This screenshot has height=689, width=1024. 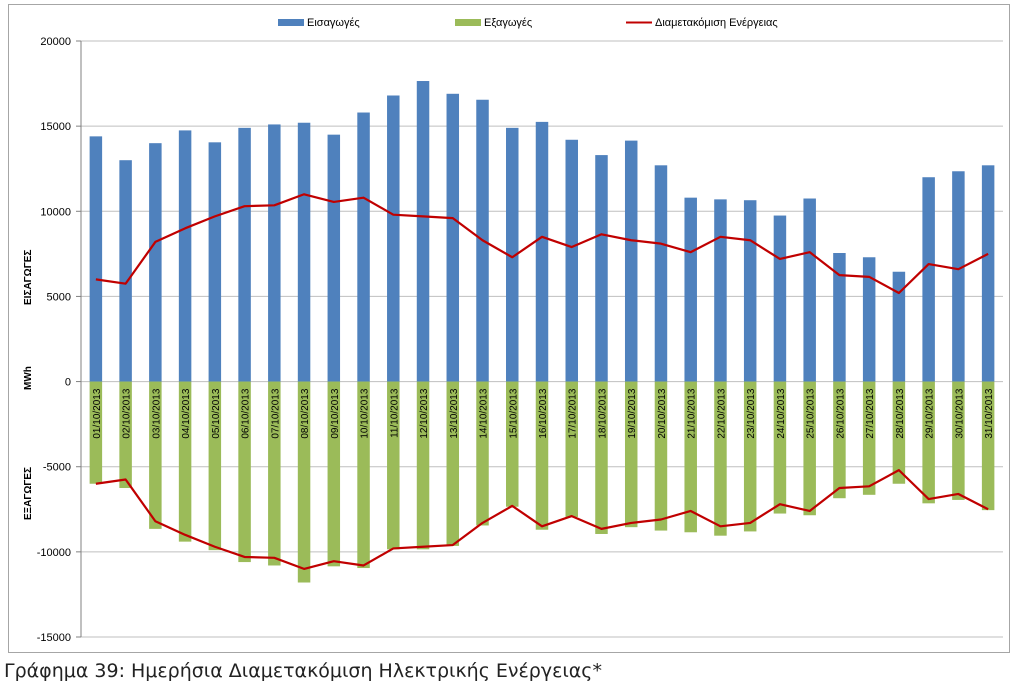 I want to click on category-label: 20/10/2013, so click(x=662, y=413).